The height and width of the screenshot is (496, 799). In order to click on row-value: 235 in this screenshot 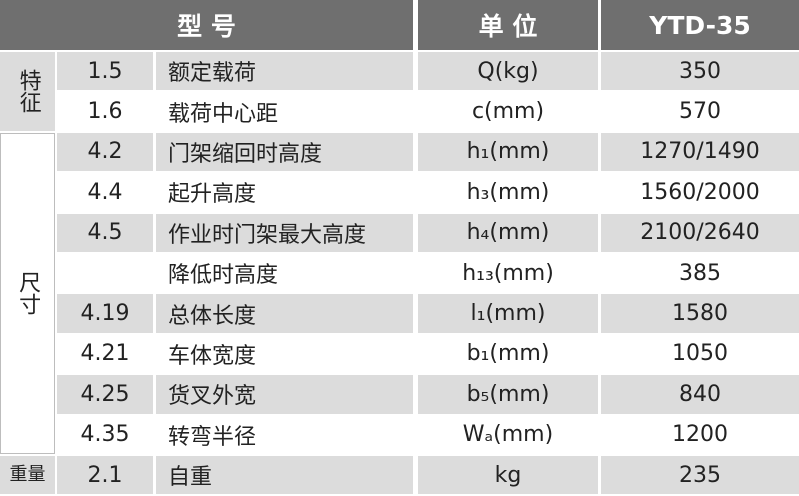, I will do `click(700, 475)`.